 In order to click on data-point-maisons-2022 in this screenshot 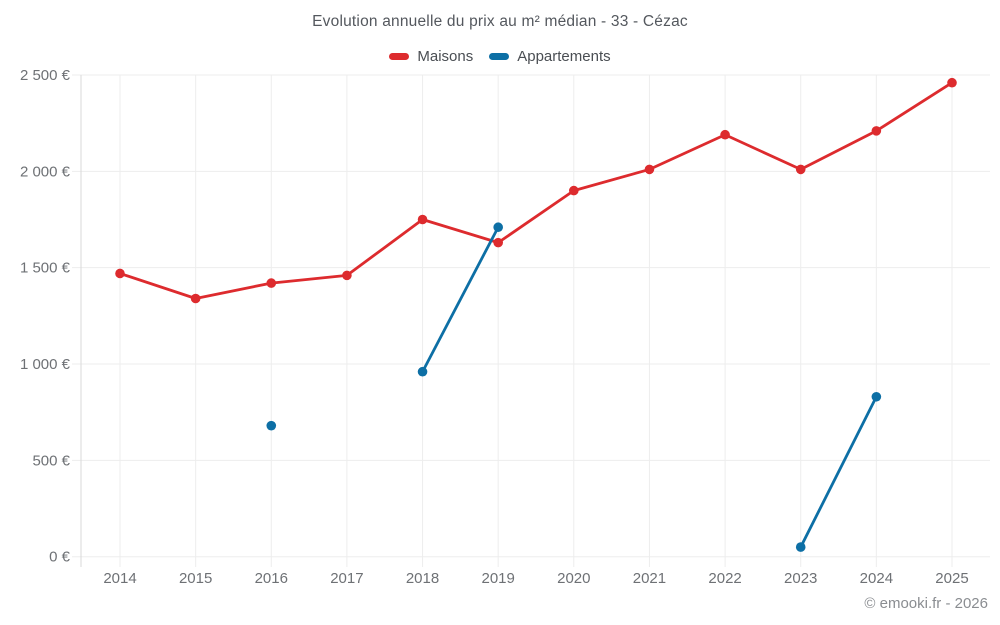, I will do `click(725, 134)`.